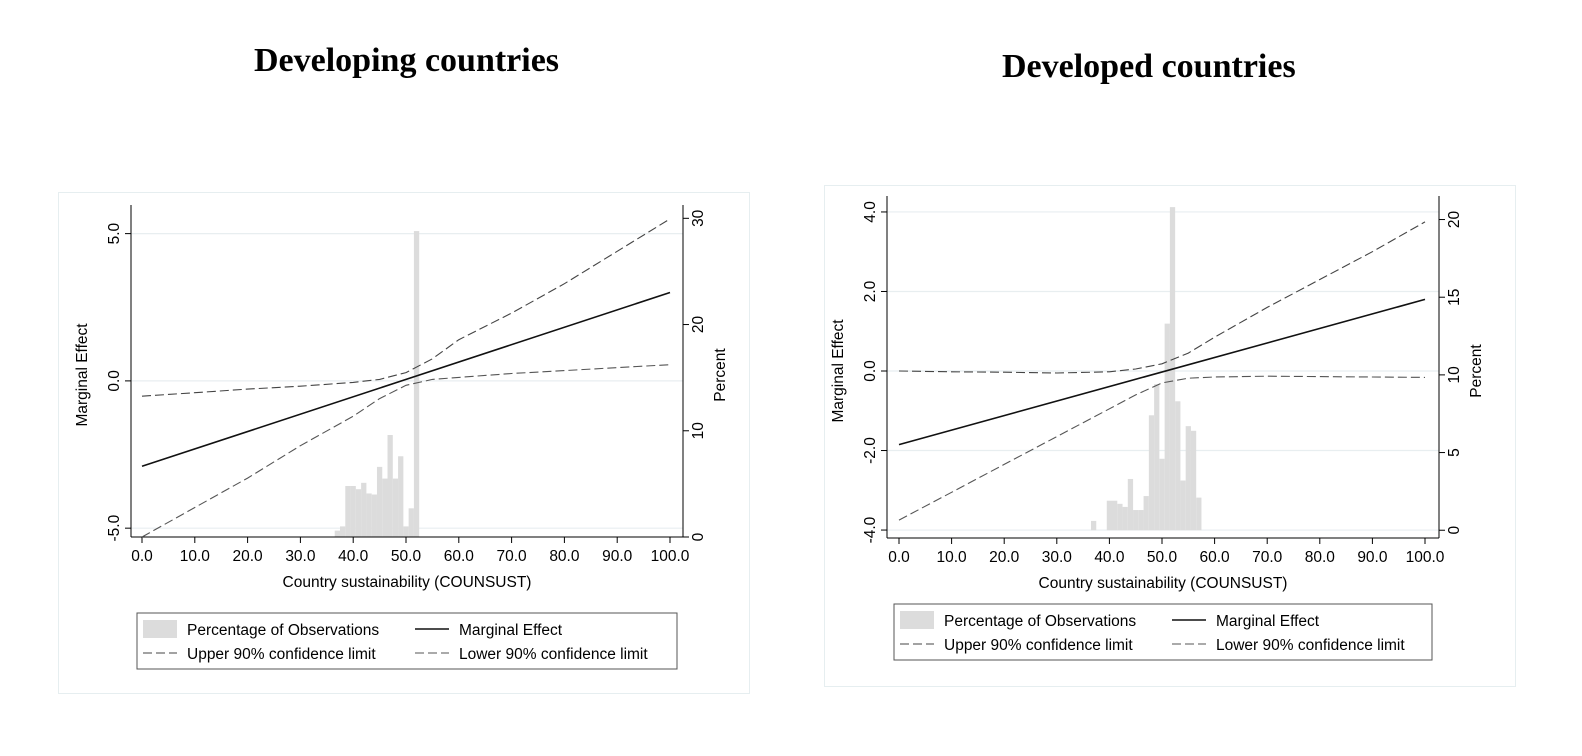 This screenshot has width=1582, height=756. Describe the element at coordinates (870, 212) in the screenshot. I see `y-tick-label: 4.0` at that location.